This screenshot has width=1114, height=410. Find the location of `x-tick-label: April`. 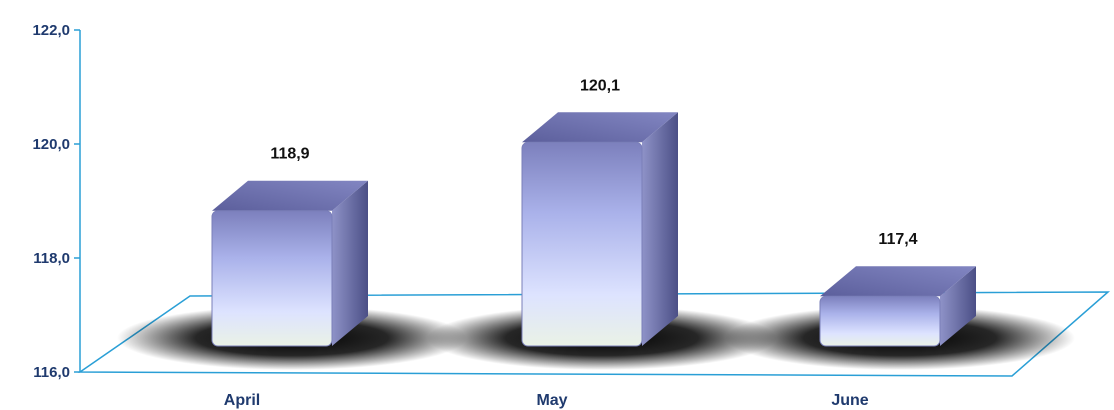

x-tick-label: April is located at coordinates (242, 400).